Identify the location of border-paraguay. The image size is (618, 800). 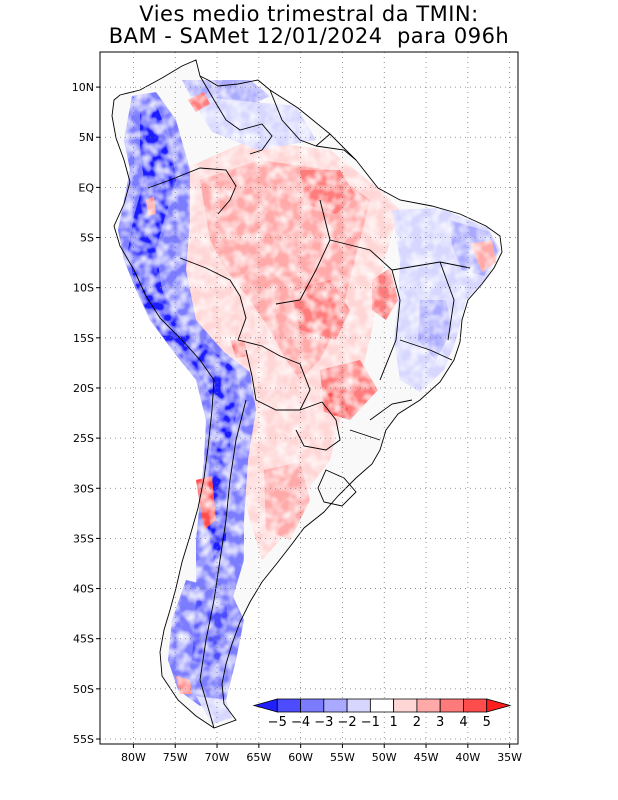
(318, 426).